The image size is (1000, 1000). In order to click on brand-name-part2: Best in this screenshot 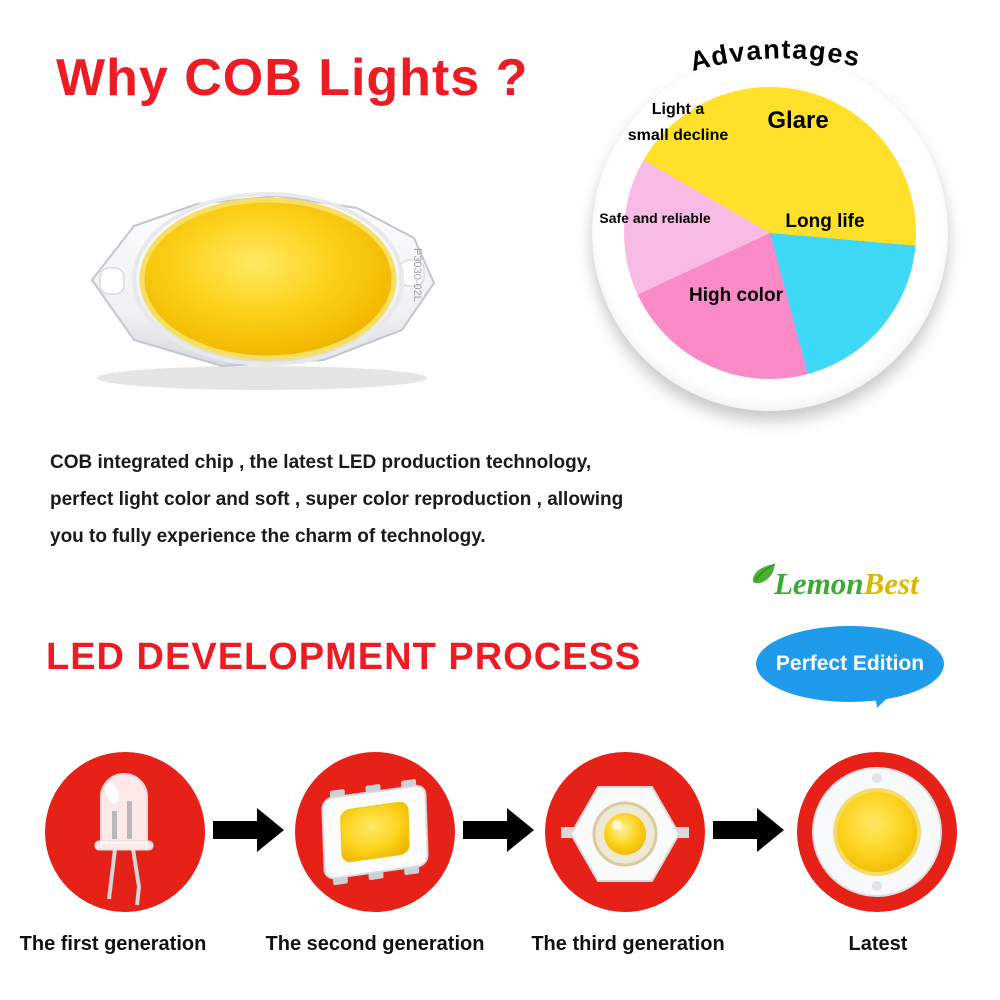, I will do `click(891, 583)`.